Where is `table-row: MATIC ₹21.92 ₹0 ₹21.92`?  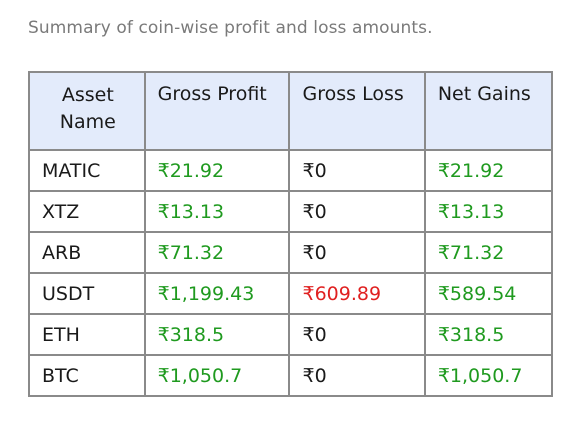
table-row: MATIC ₹21.92 ₹0 ₹21.92 is located at coordinates (291, 170).